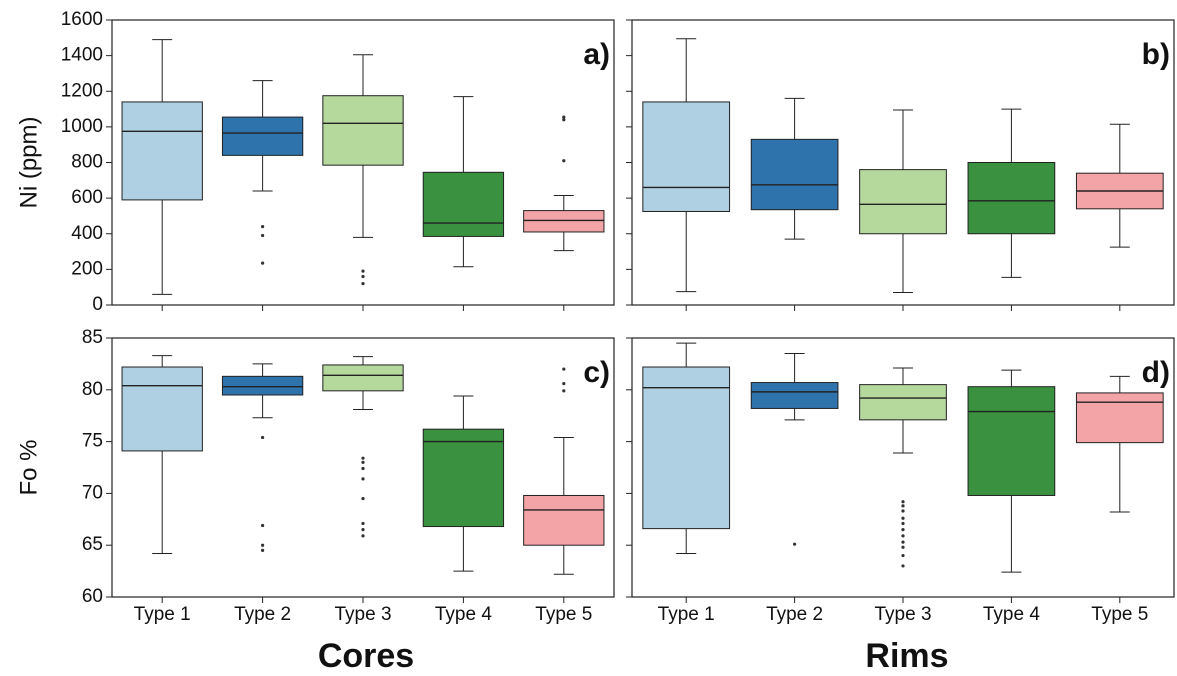  What do you see at coordinates (87, 162) in the screenshot?
I see `y-tick-label: 800` at bounding box center [87, 162].